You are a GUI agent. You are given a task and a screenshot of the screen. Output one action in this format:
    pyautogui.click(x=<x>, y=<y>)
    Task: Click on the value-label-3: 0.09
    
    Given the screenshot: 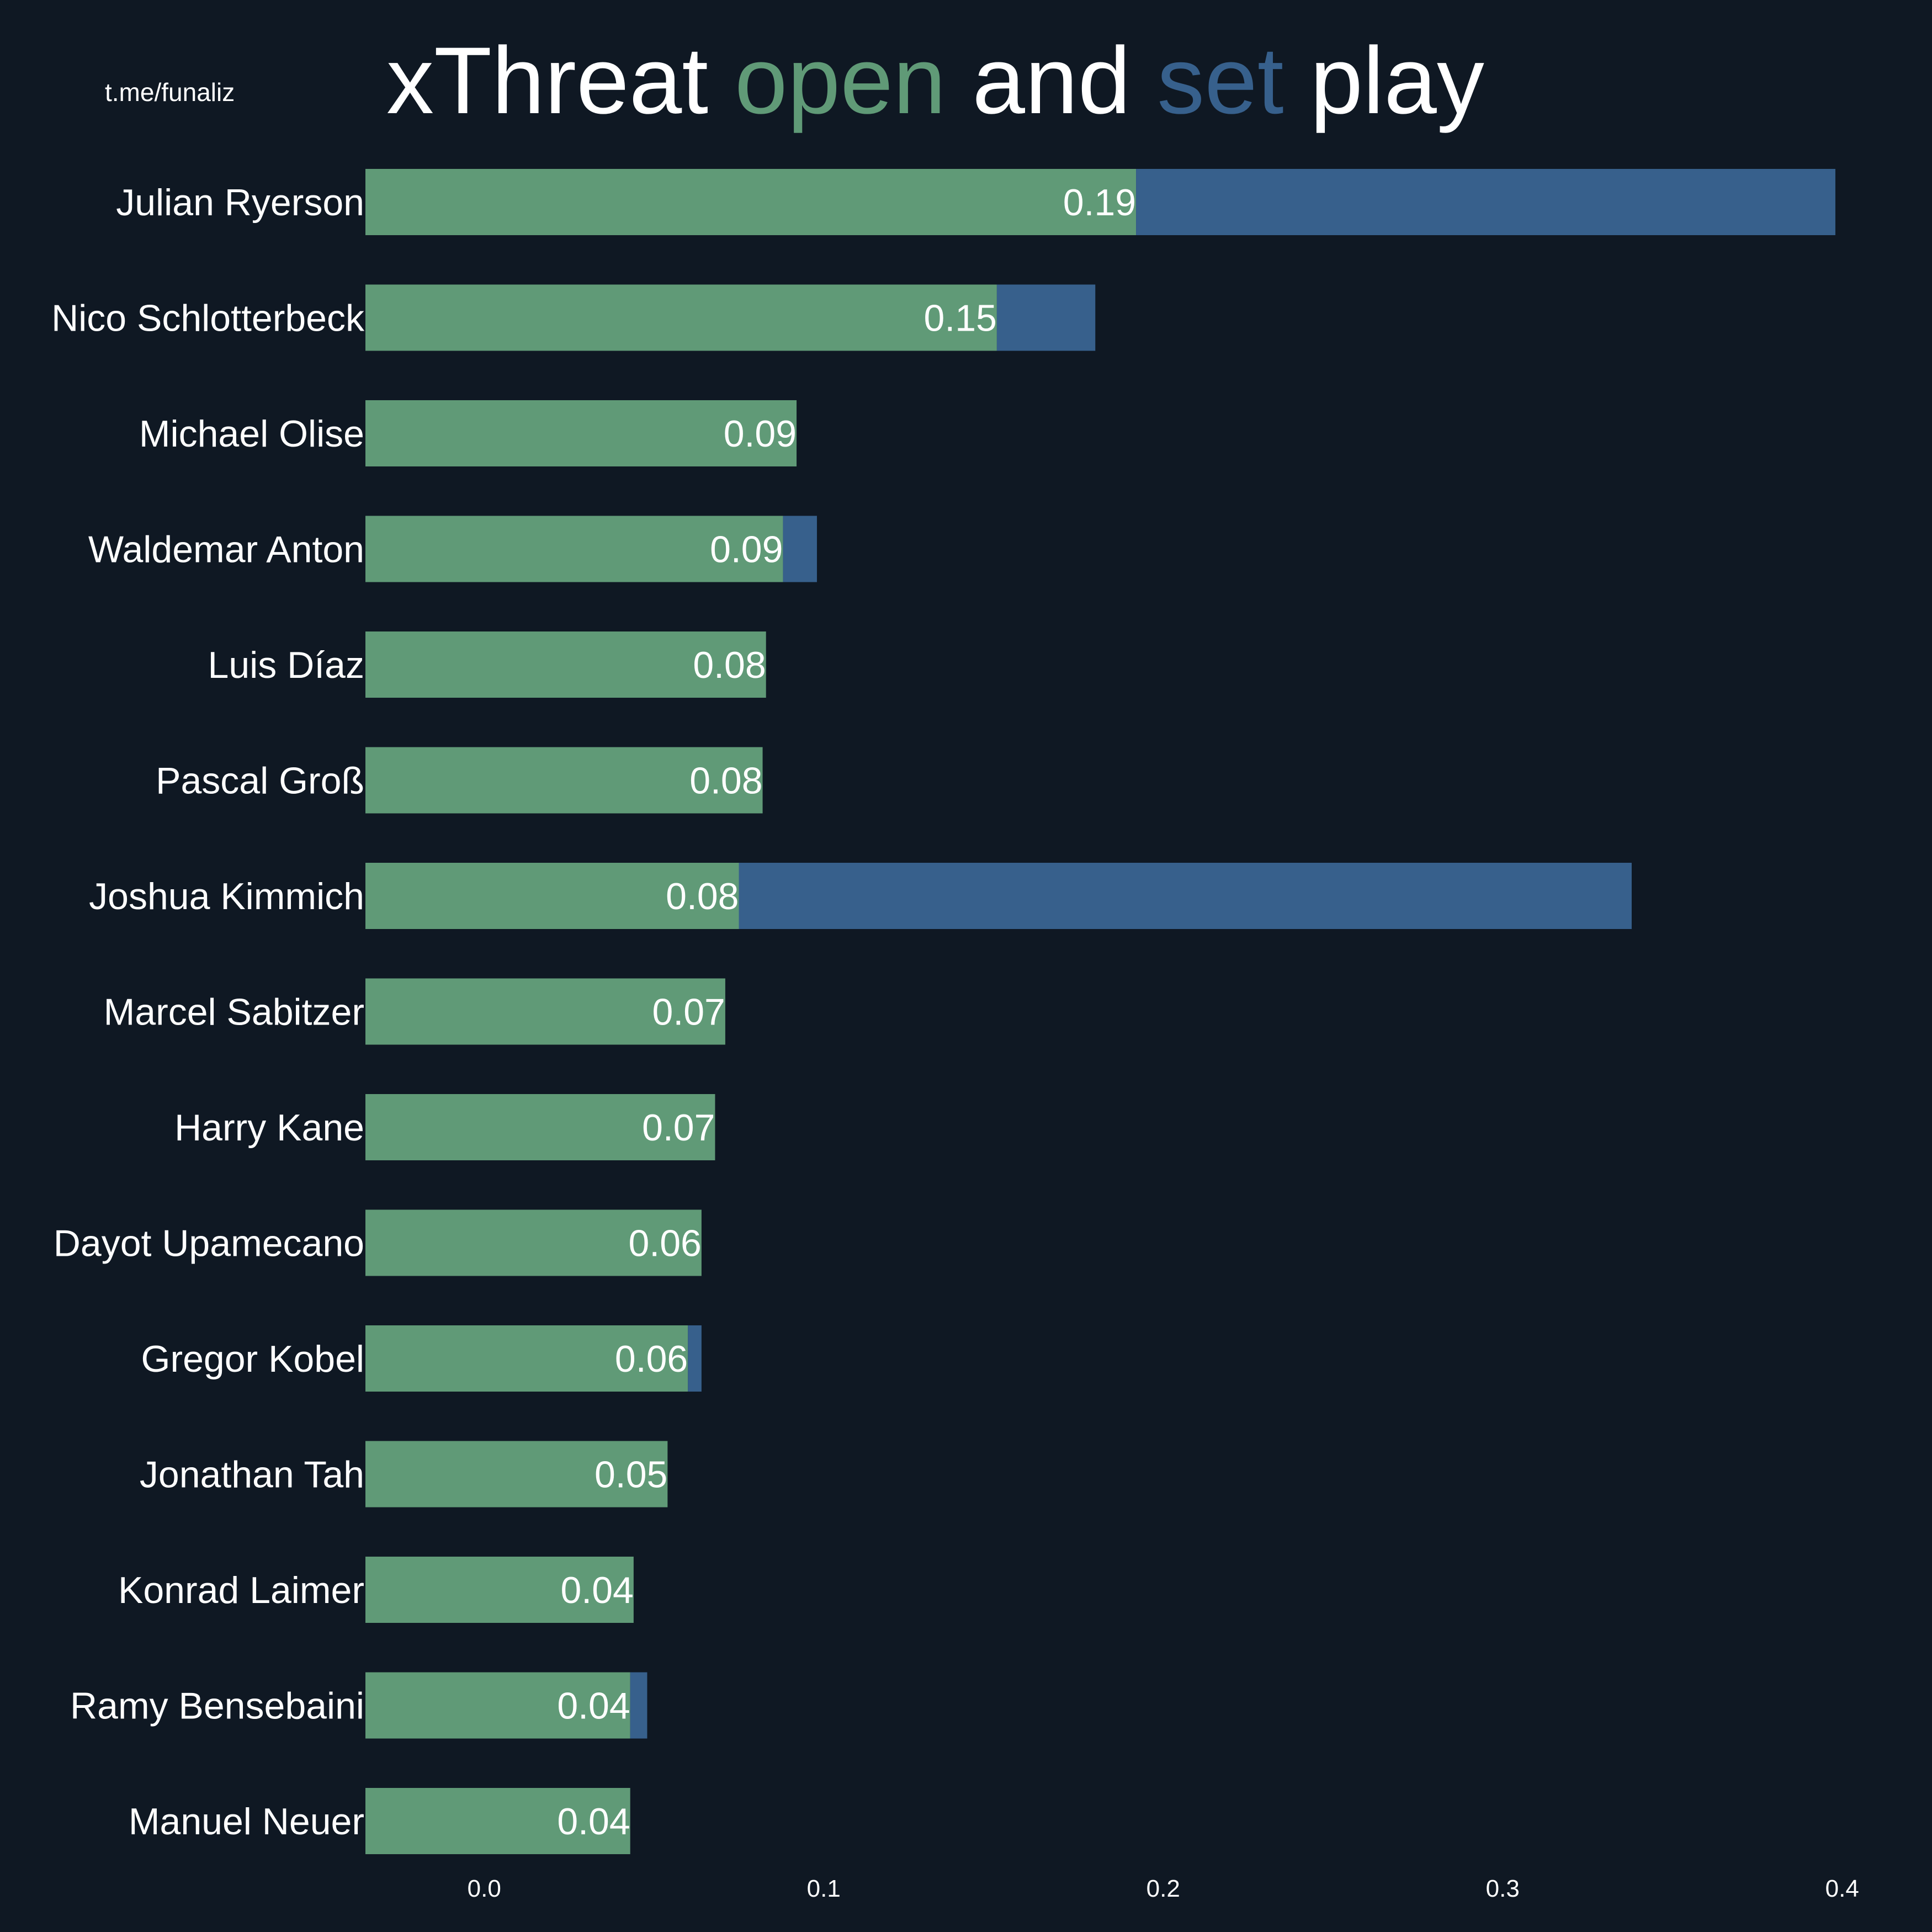 What is the action you would take?
    pyautogui.click(x=747, y=550)
    